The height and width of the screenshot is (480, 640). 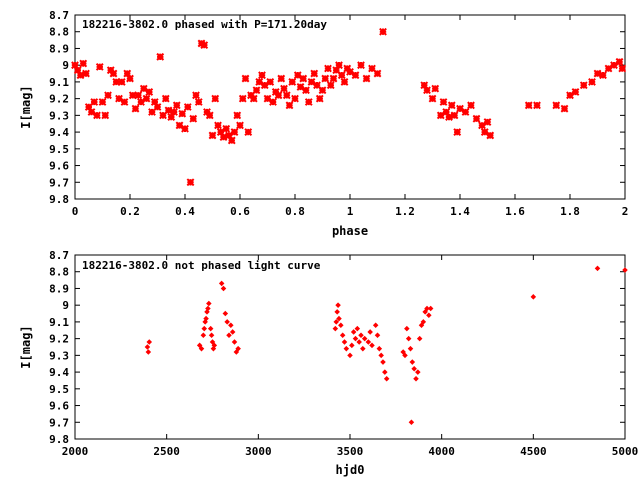 I want to click on x-tick-label: 0.2, so click(x=130, y=211).